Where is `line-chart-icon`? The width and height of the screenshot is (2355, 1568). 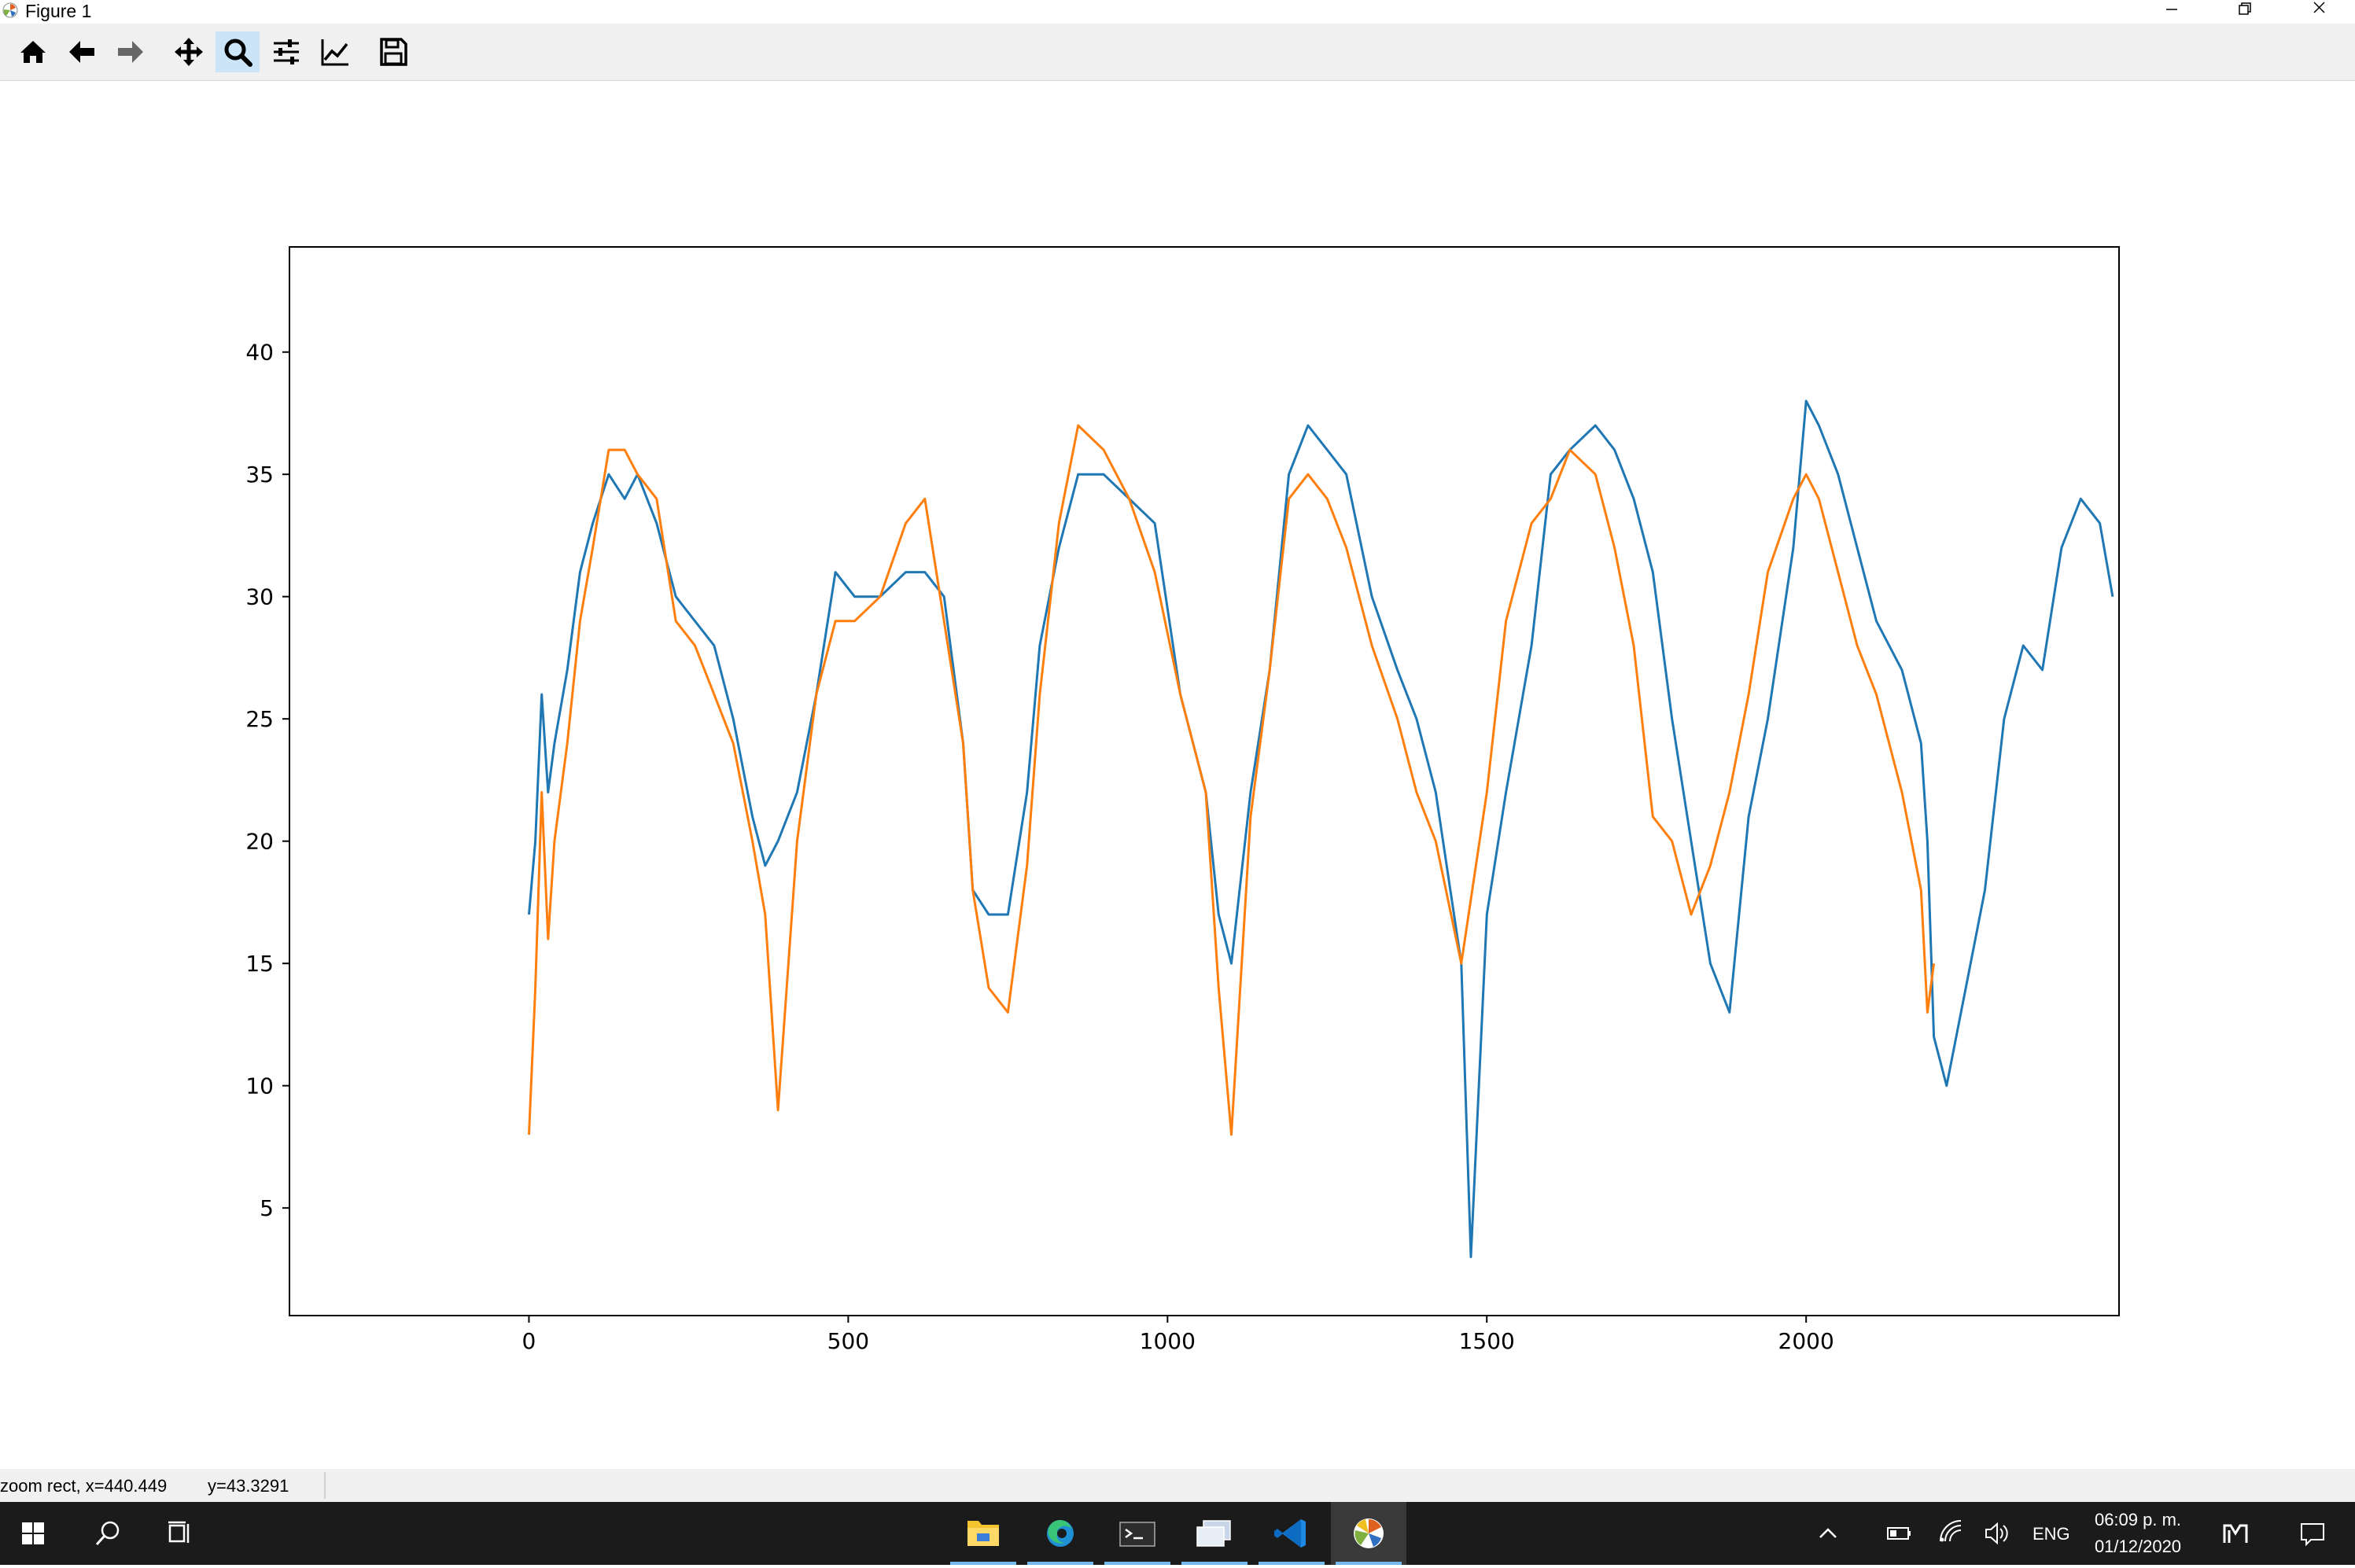 line-chart-icon is located at coordinates (334, 52).